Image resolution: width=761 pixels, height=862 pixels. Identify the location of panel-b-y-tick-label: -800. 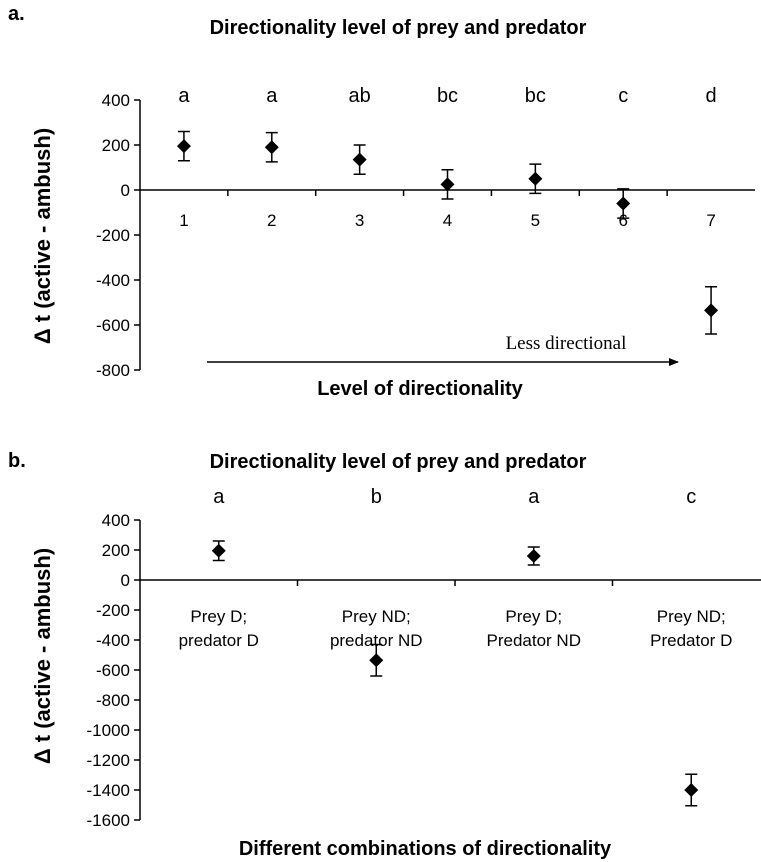
(113, 700).